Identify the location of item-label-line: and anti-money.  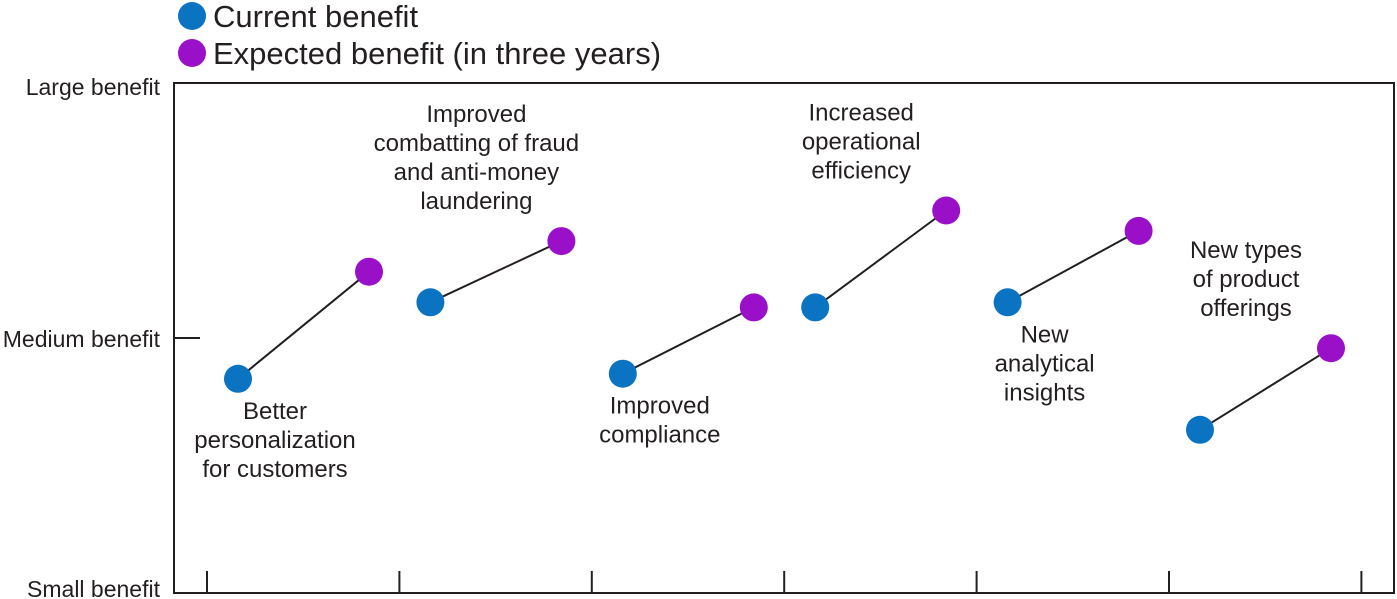
(476, 172).